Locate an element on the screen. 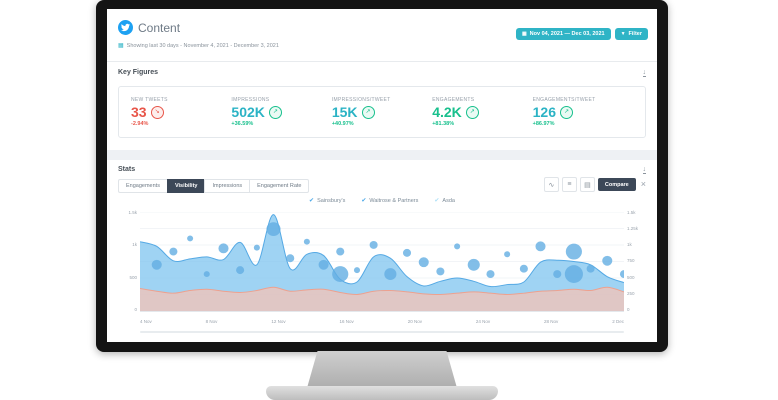 The image size is (778, 400). tick-label: 2 Dec is located at coordinates (618, 321).